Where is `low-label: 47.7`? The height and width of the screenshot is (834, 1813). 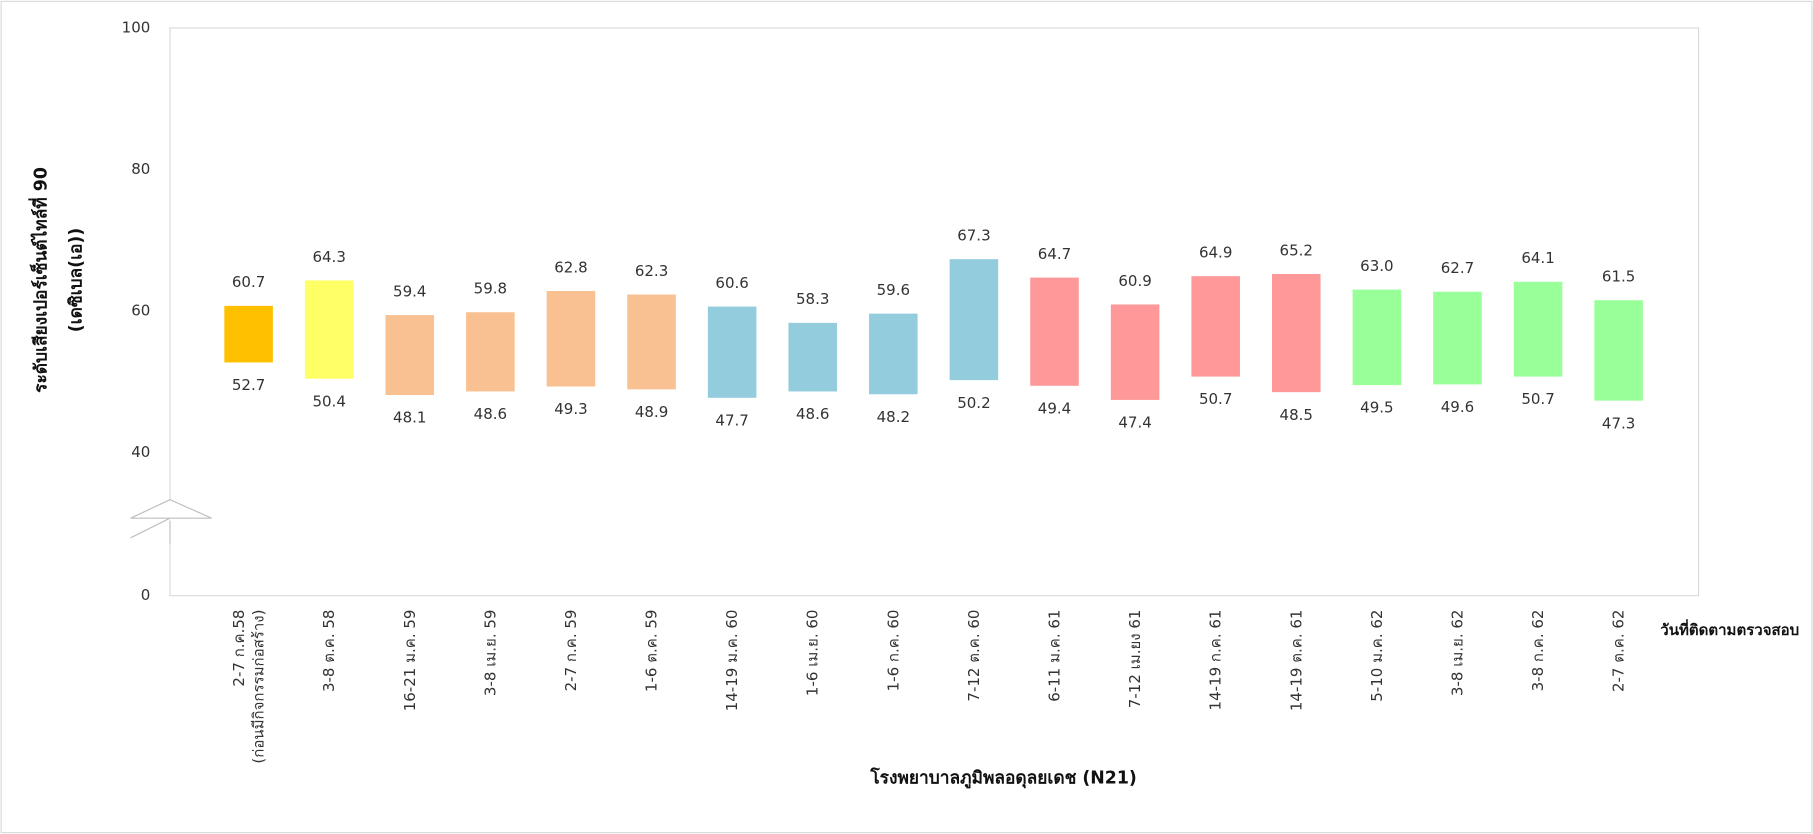
low-label: 47.7 is located at coordinates (731, 420).